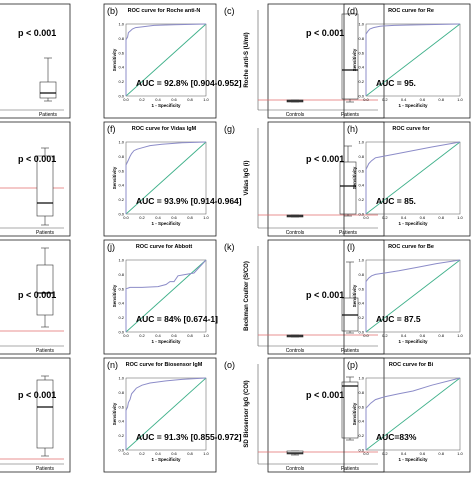 This screenshot has width=474, height=479. I want to click on panel-title: ROC curve for Bi, so click(411, 365).